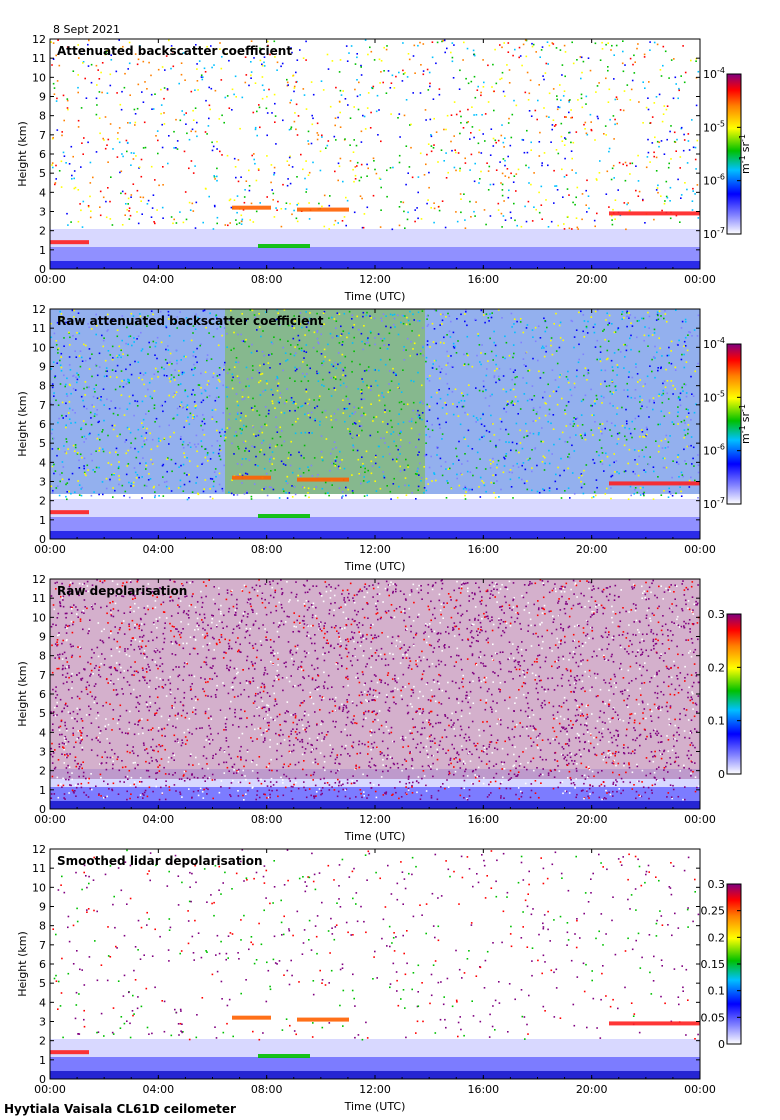 The width and height of the screenshot is (780, 1120). I want to click on colorbar-tick-label: 10⁻⁵, so click(714, 396).